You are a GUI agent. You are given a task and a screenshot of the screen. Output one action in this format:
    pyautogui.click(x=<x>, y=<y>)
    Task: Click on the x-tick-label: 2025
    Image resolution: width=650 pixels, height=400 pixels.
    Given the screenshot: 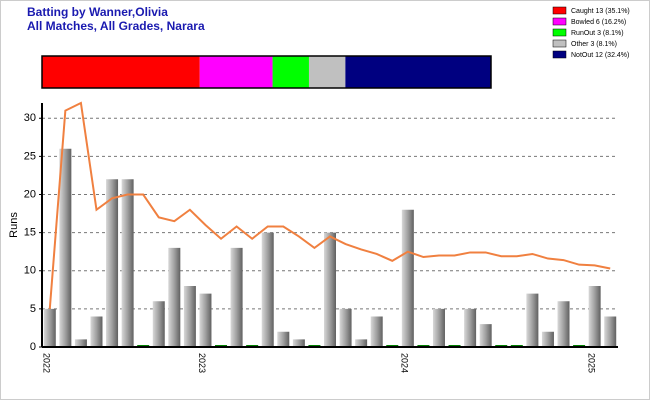 What is the action you would take?
    pyautogui.click(x=591, y=363)
    